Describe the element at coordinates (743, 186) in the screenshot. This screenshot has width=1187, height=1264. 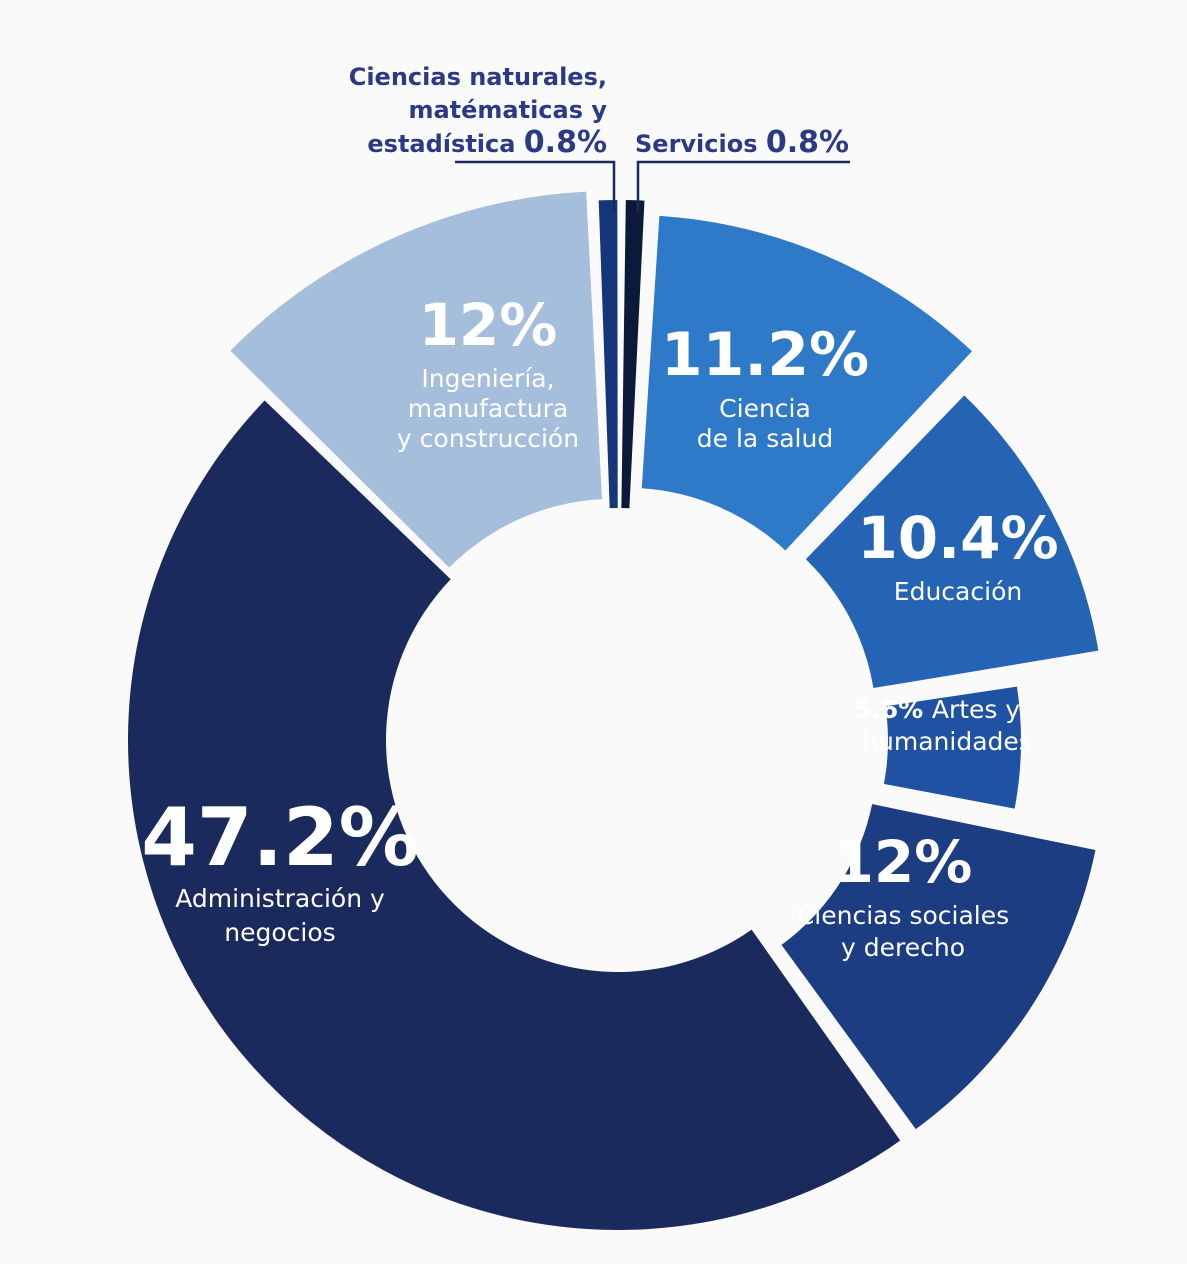
I see `callout-line-servicios` at that location.